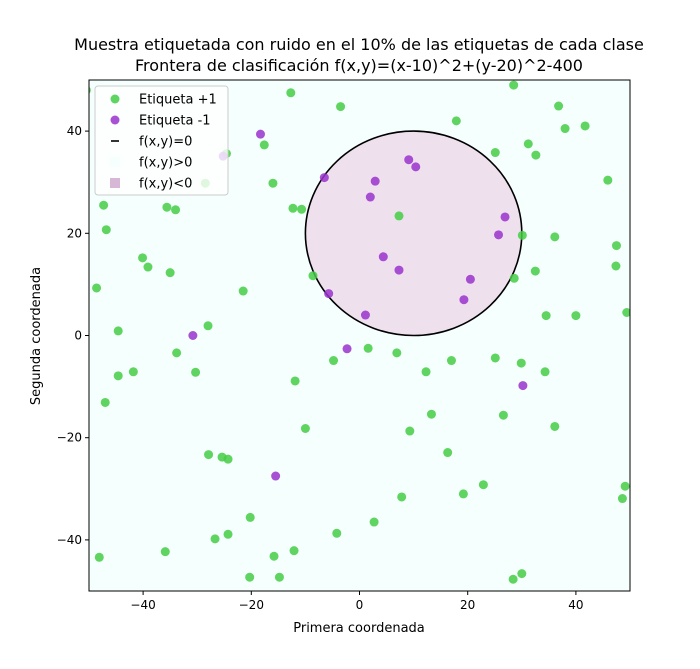 The image size is (700, 669). Describe the element at coordinates (175, 121) in the screenshot. I see `legend-label: Etiqueta -1` at that location.